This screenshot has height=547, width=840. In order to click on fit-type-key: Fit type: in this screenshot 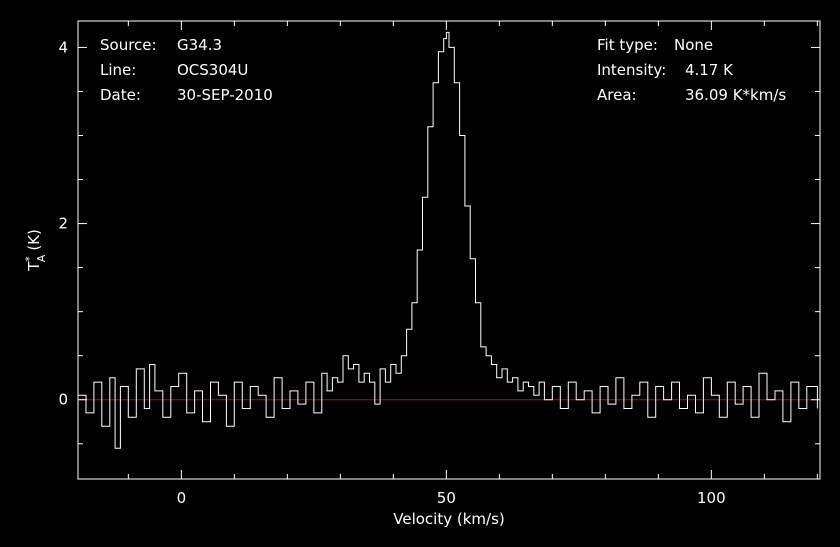, I will do `click(627, 45)`.